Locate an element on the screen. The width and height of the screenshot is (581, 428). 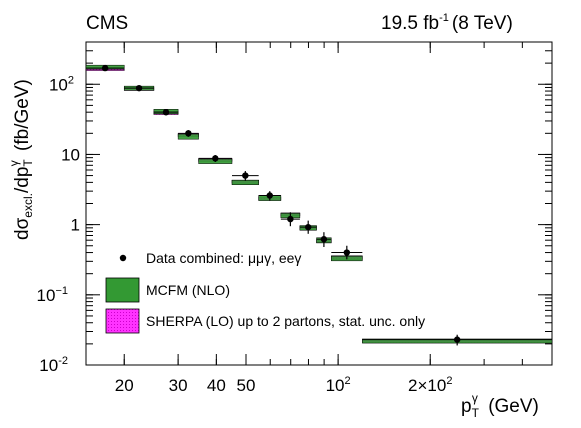
legend-label: MCFM (NLO) is located at coordinates (188, 290).